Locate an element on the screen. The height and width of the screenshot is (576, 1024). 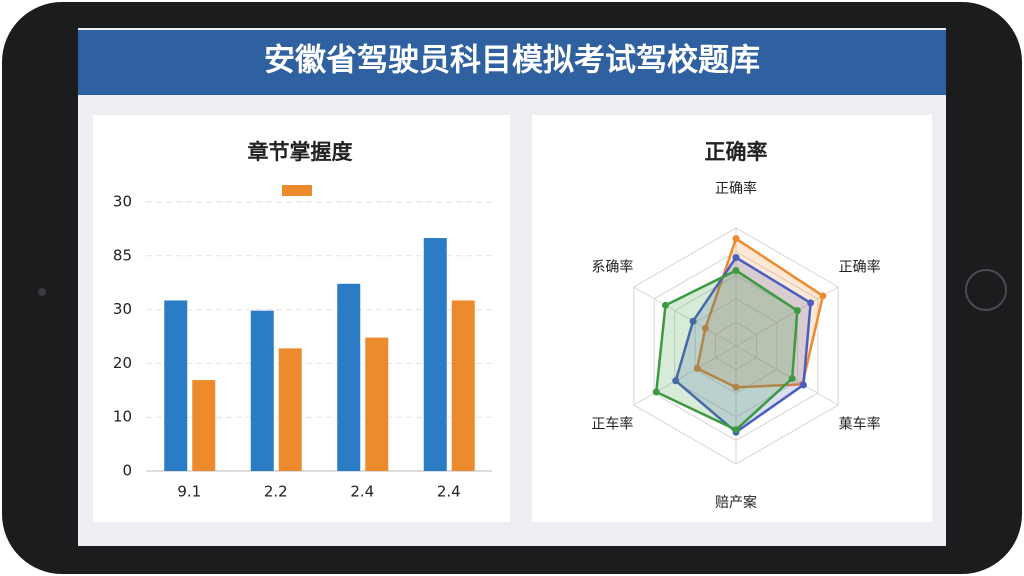
axis-label: 赔产案 is located at coordinates (736, 502).